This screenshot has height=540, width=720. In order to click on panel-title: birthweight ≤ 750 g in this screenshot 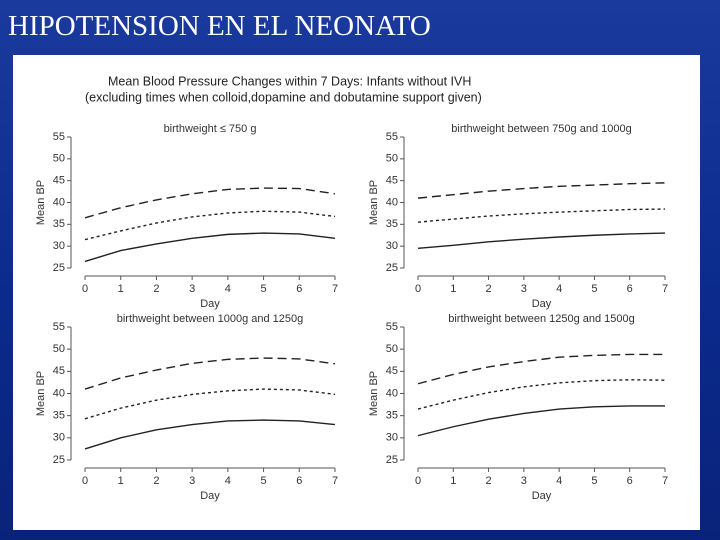, I will do `click(210, 129)`.